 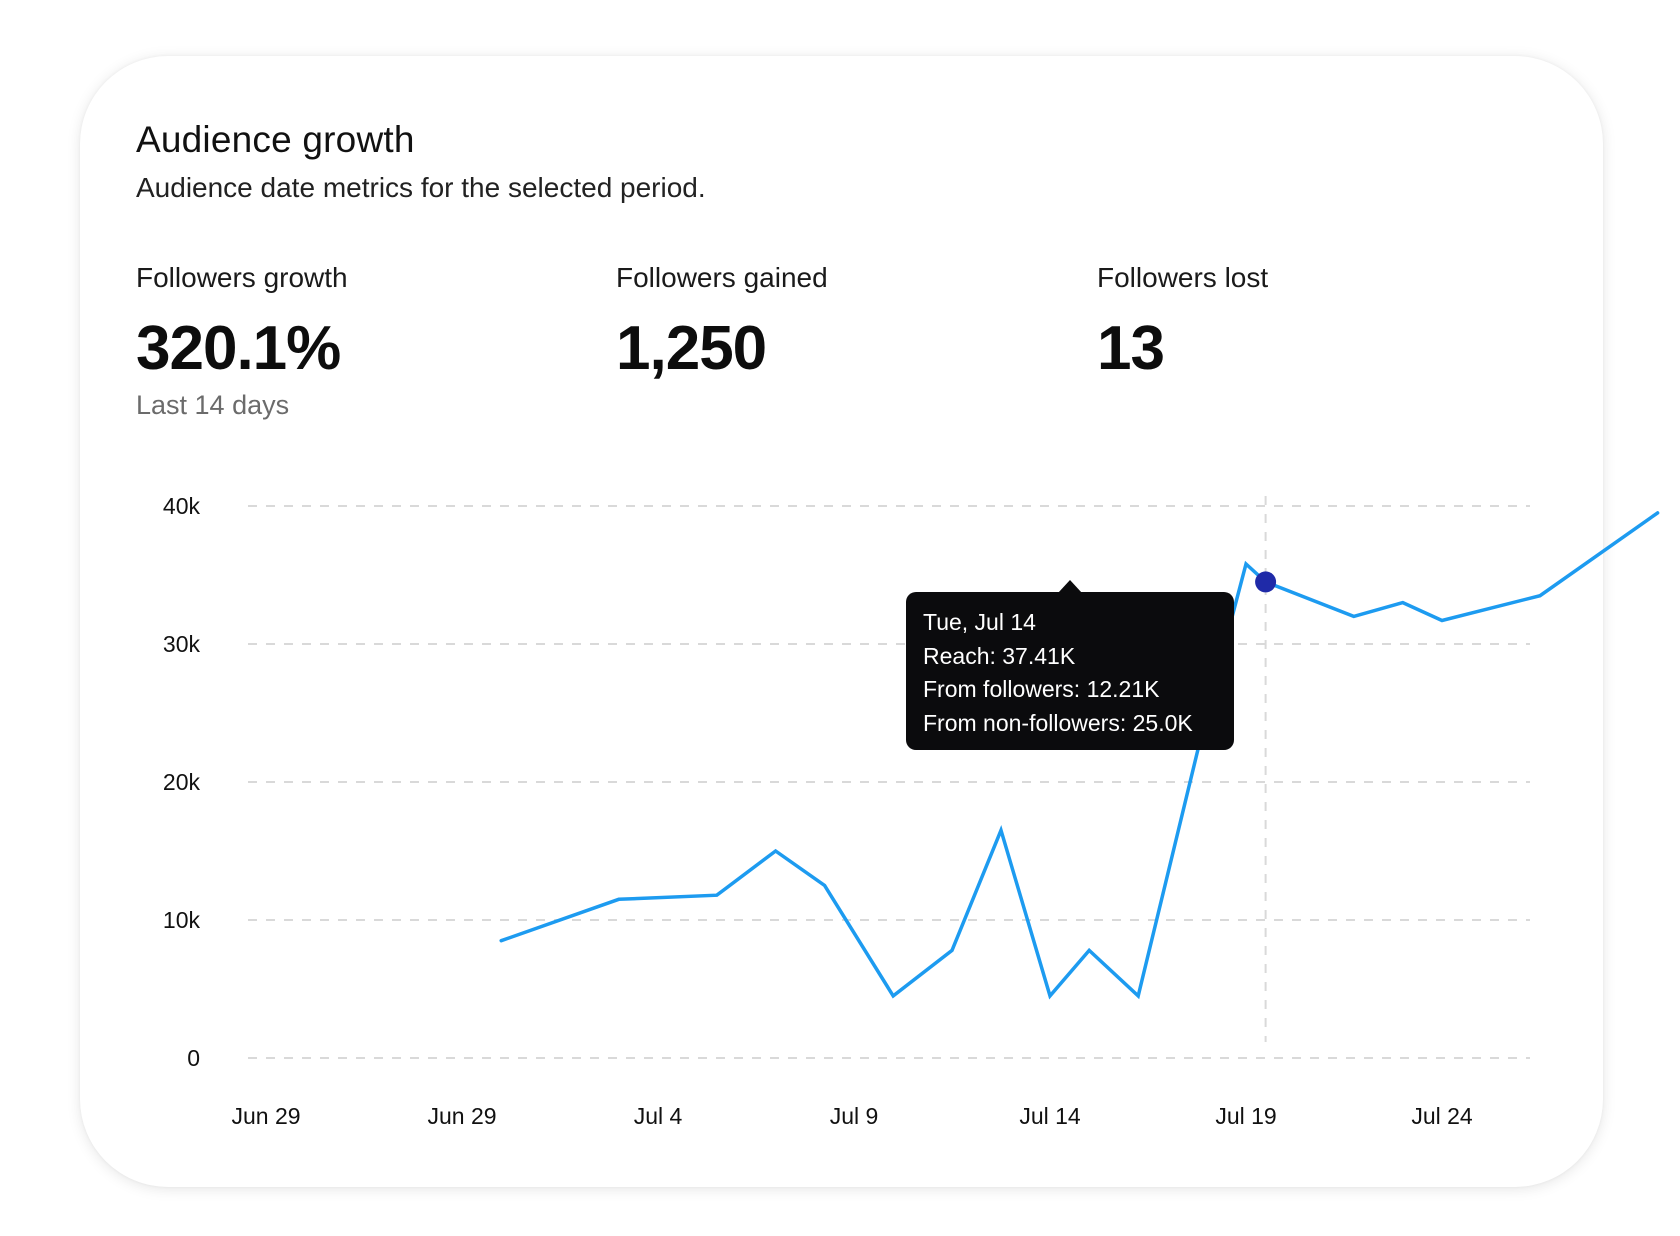 What do you see at coordinates (854, 1116) in the screenshot?
I see `x-tick-label: Jul 9` at bounding box center [854, 1116].